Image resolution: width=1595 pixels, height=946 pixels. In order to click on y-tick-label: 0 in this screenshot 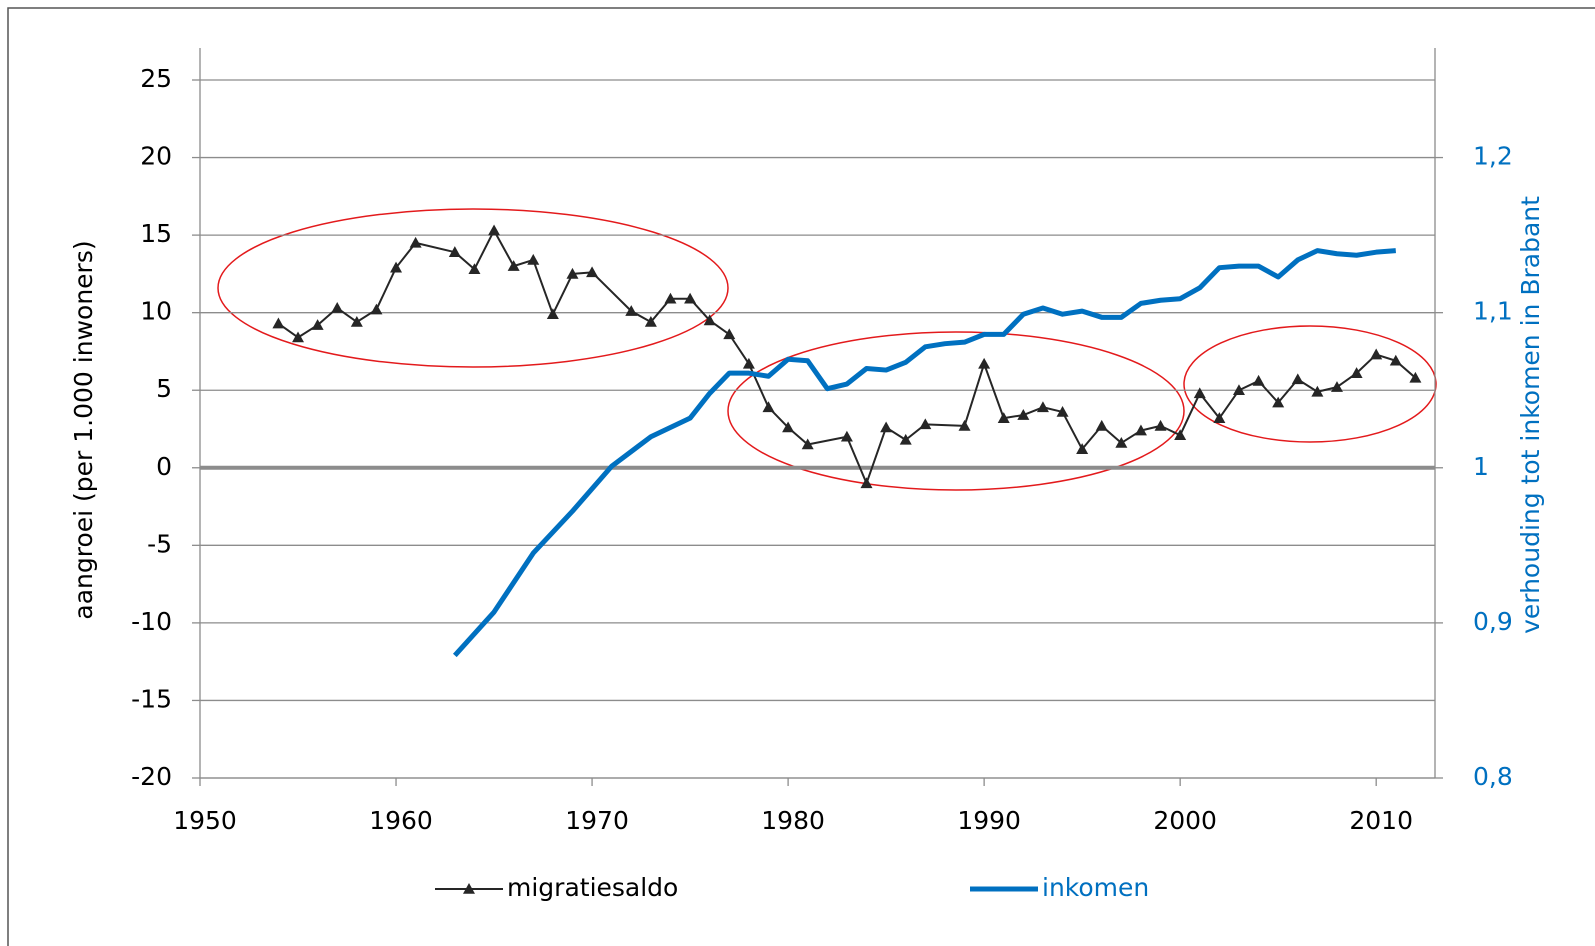, I will do `click(164, 466)`.